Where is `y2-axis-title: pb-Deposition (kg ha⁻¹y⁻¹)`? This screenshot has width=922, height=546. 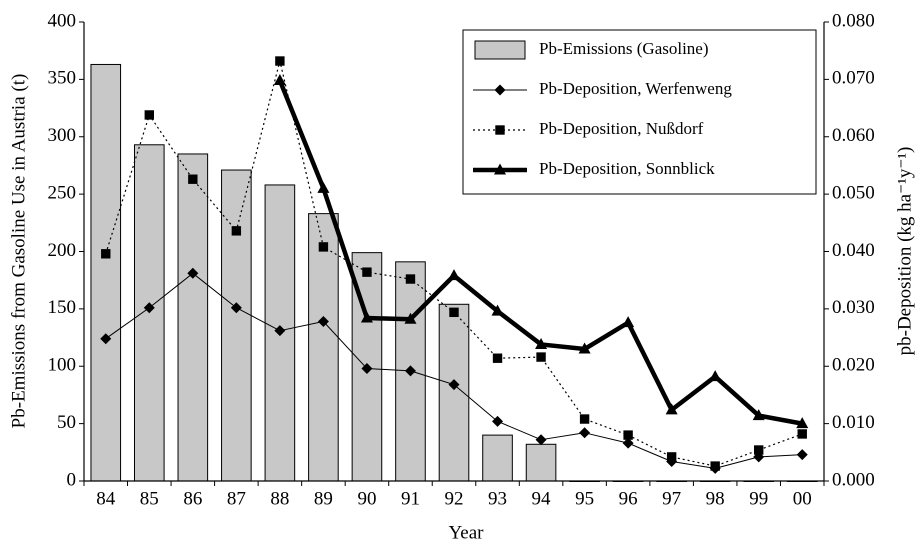
y2-axis-title: pb-Deposition (kg ha⁻¹y⁻¹) is located at coordinates (904, 251).